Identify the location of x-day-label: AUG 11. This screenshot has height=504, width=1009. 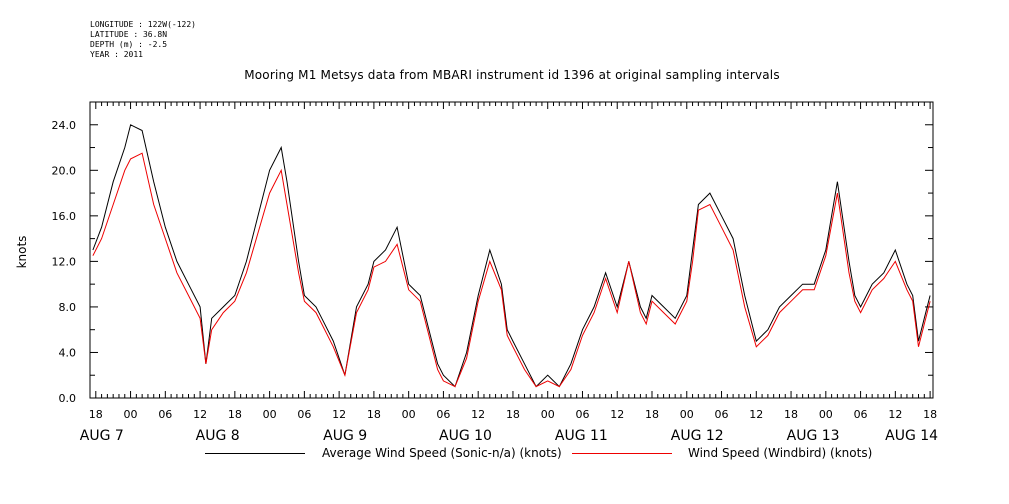
(581, 436).